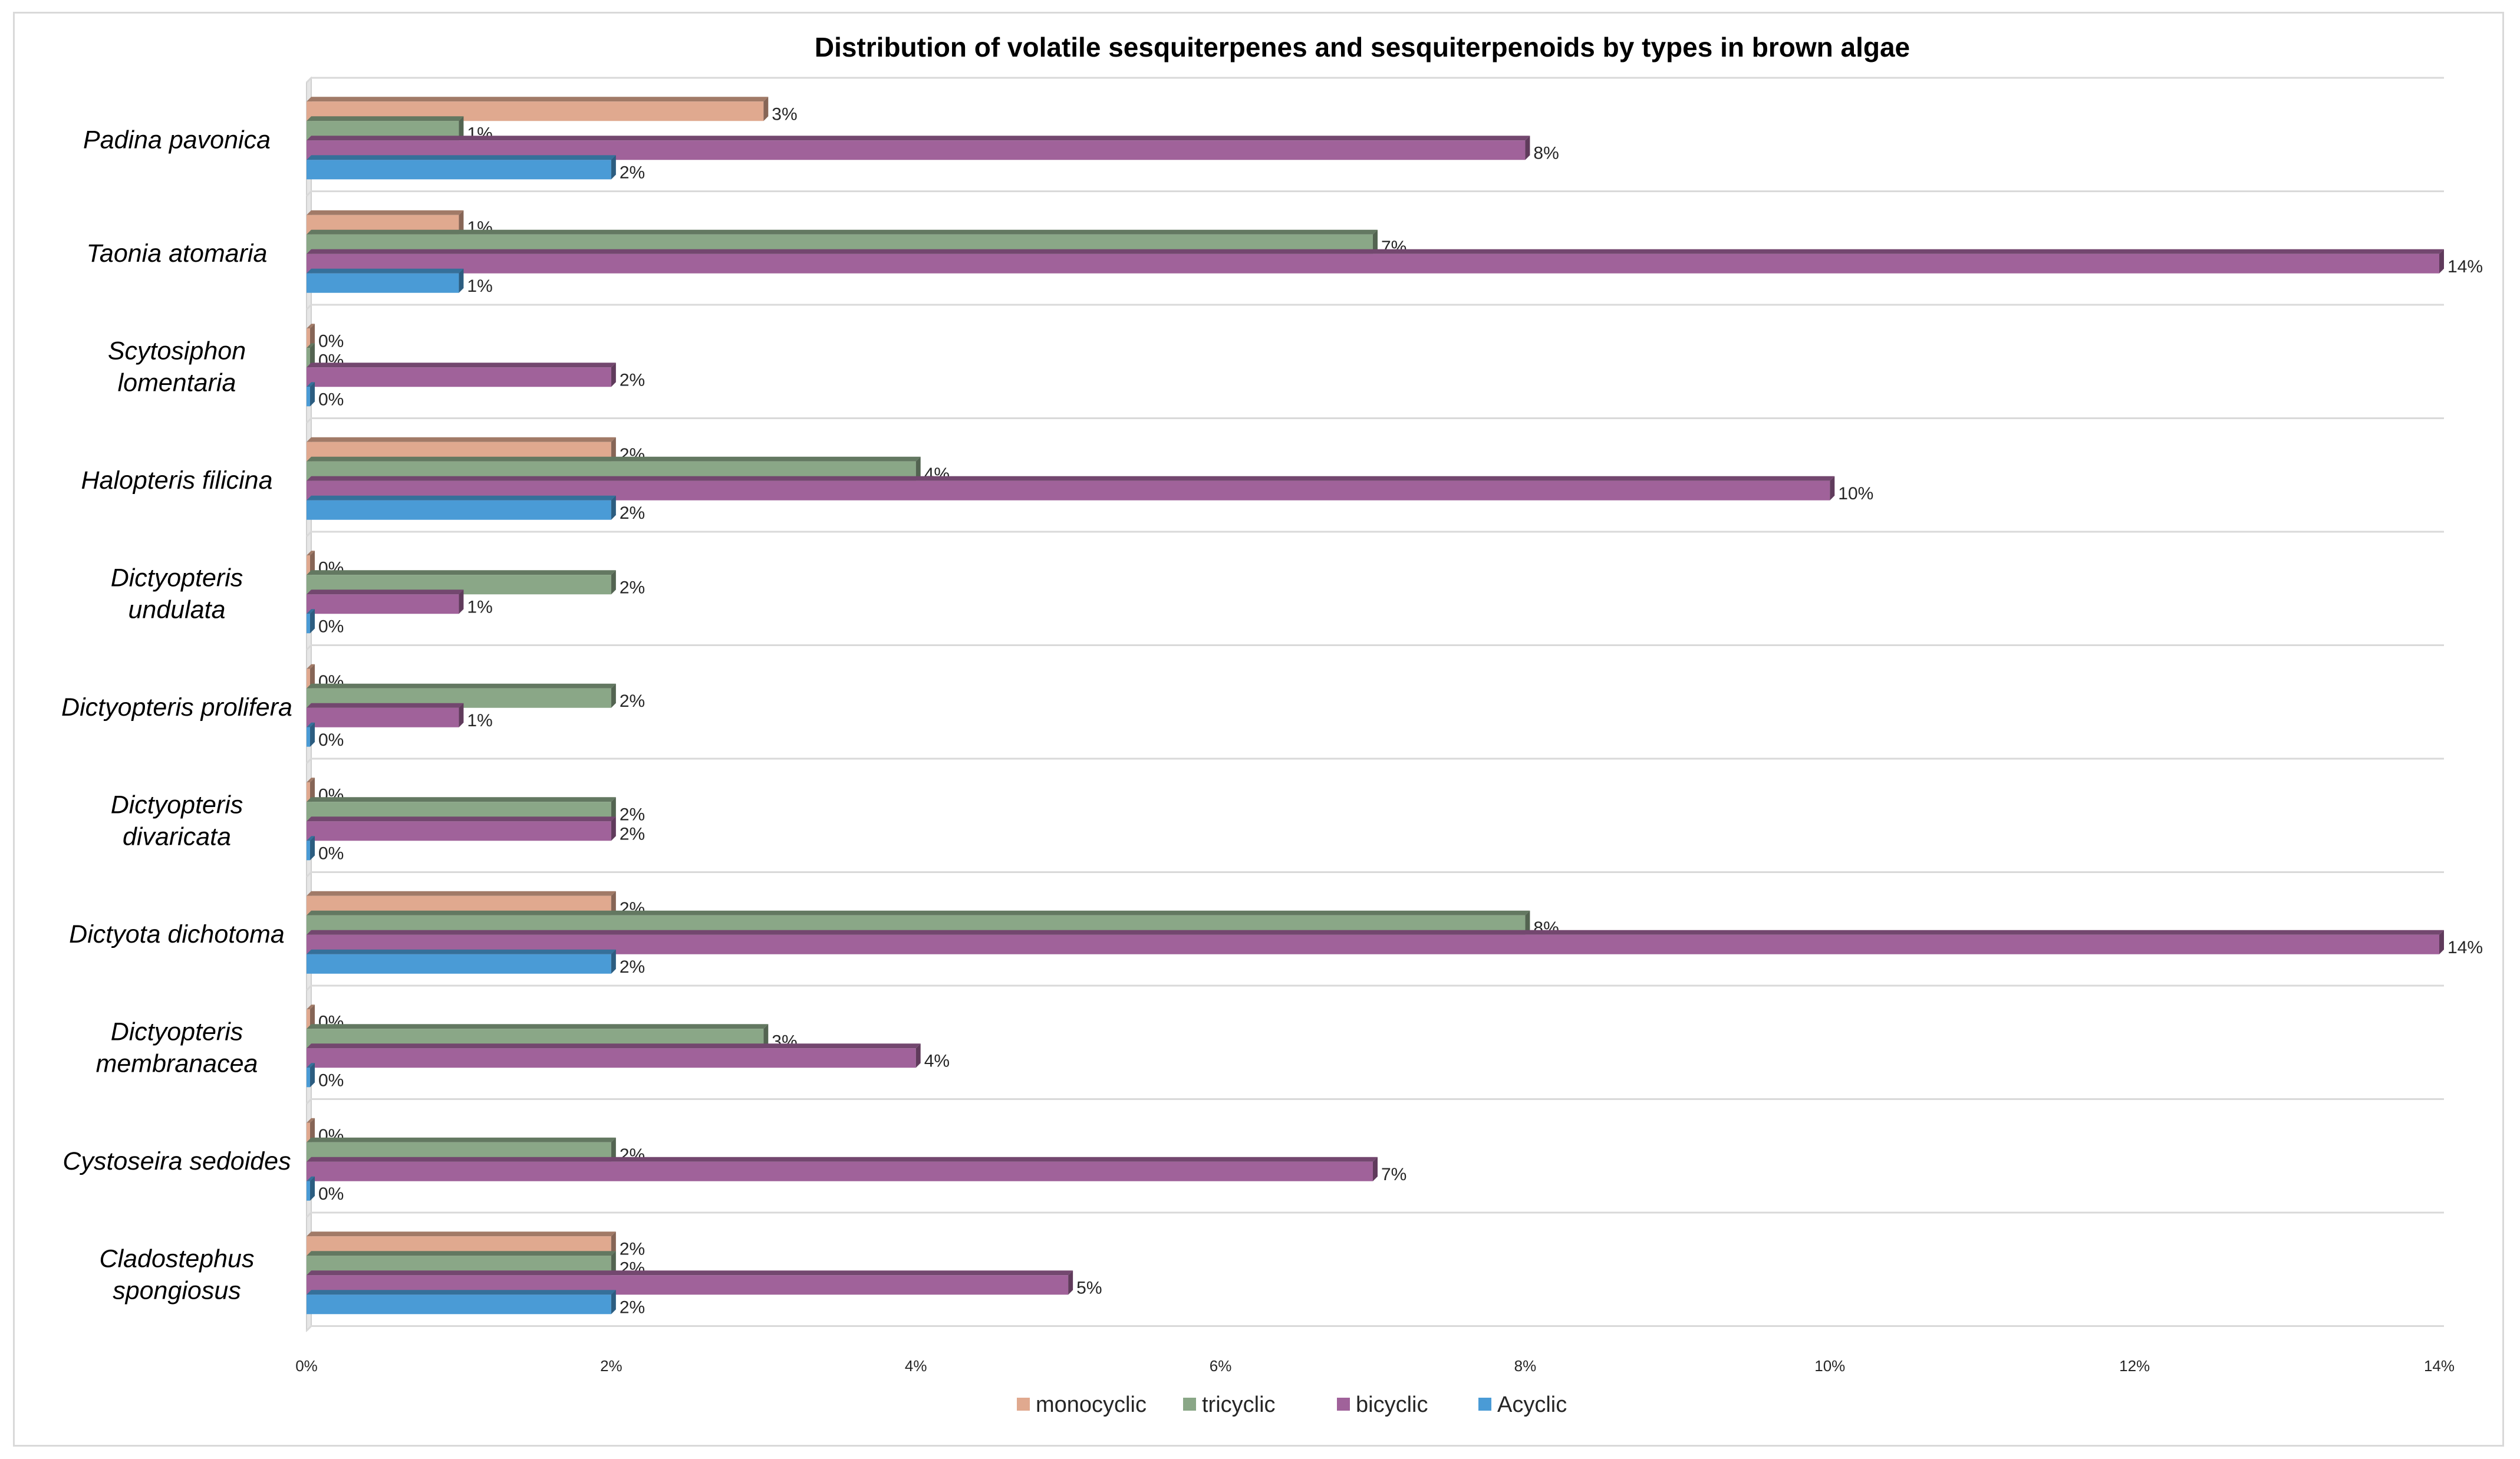 The width and height of the screenshot is (2520, 1459). Describe the element at coordinates (177, 1291) in the screenshot. I see `category-label: spongiosus` at that location.